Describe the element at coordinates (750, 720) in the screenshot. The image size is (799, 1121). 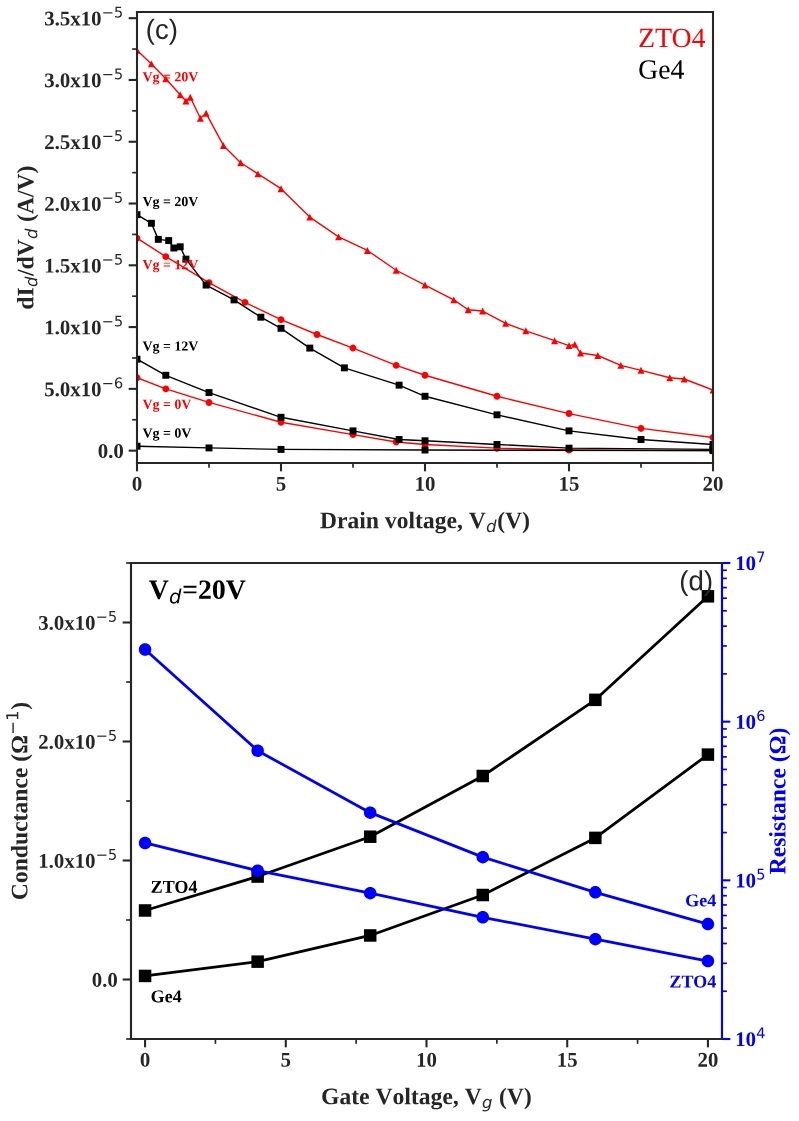
I see `y2-tick-label: 10$^{6}$` at that location.